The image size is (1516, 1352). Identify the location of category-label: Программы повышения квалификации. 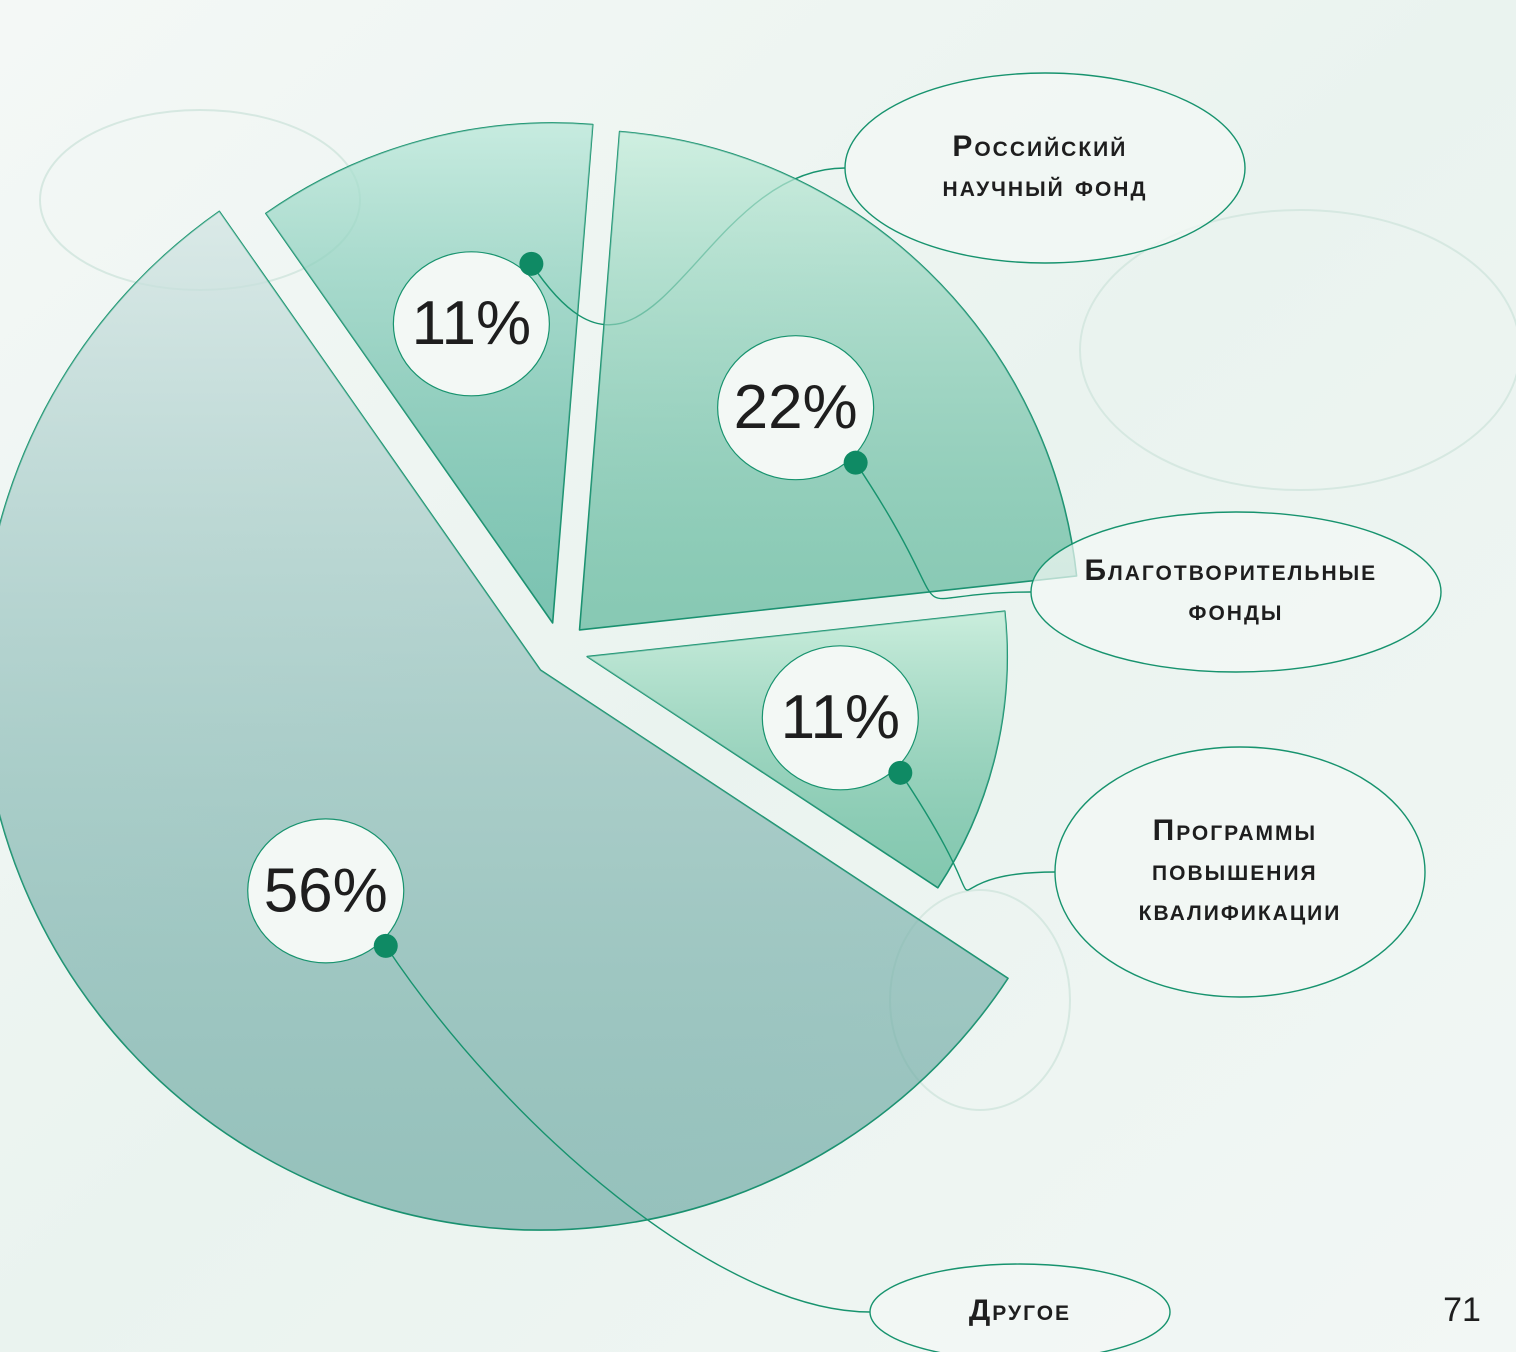
(1240, 870).